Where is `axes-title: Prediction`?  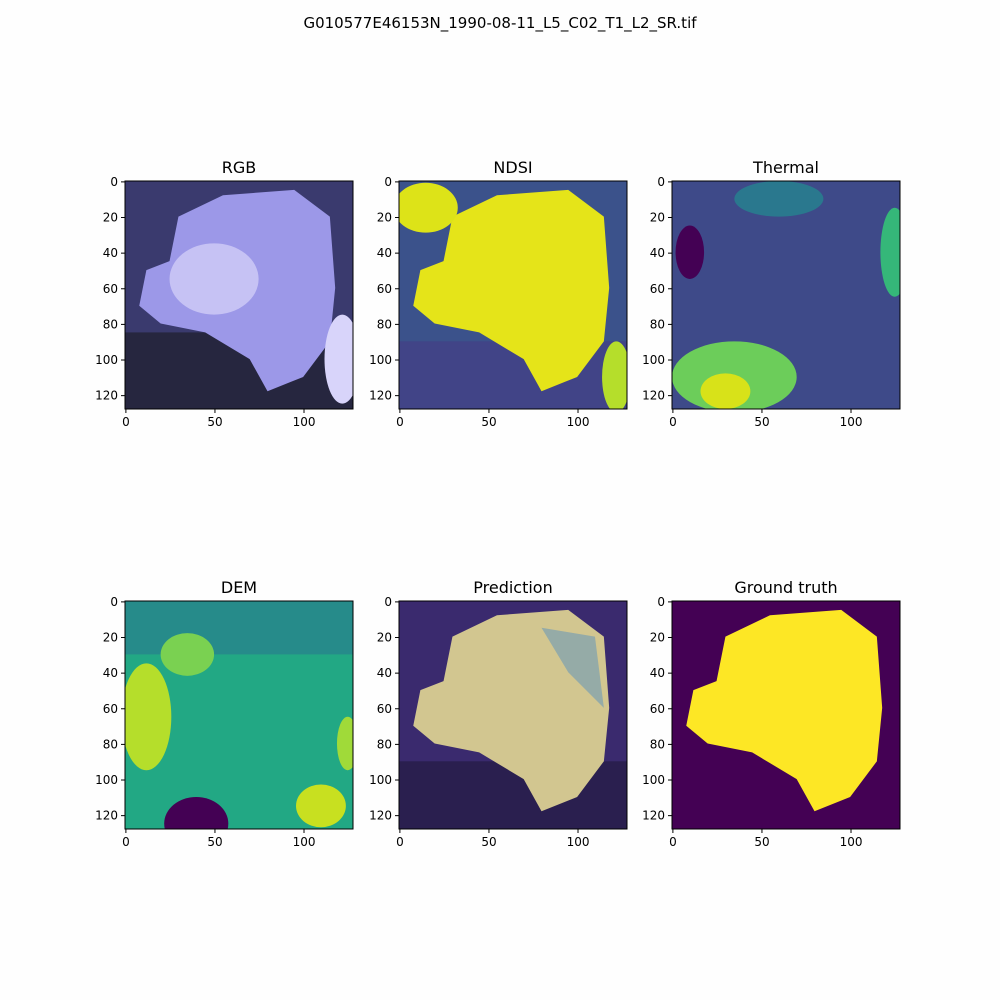 axes-title: Prediction is located at coordinates (512, 587).